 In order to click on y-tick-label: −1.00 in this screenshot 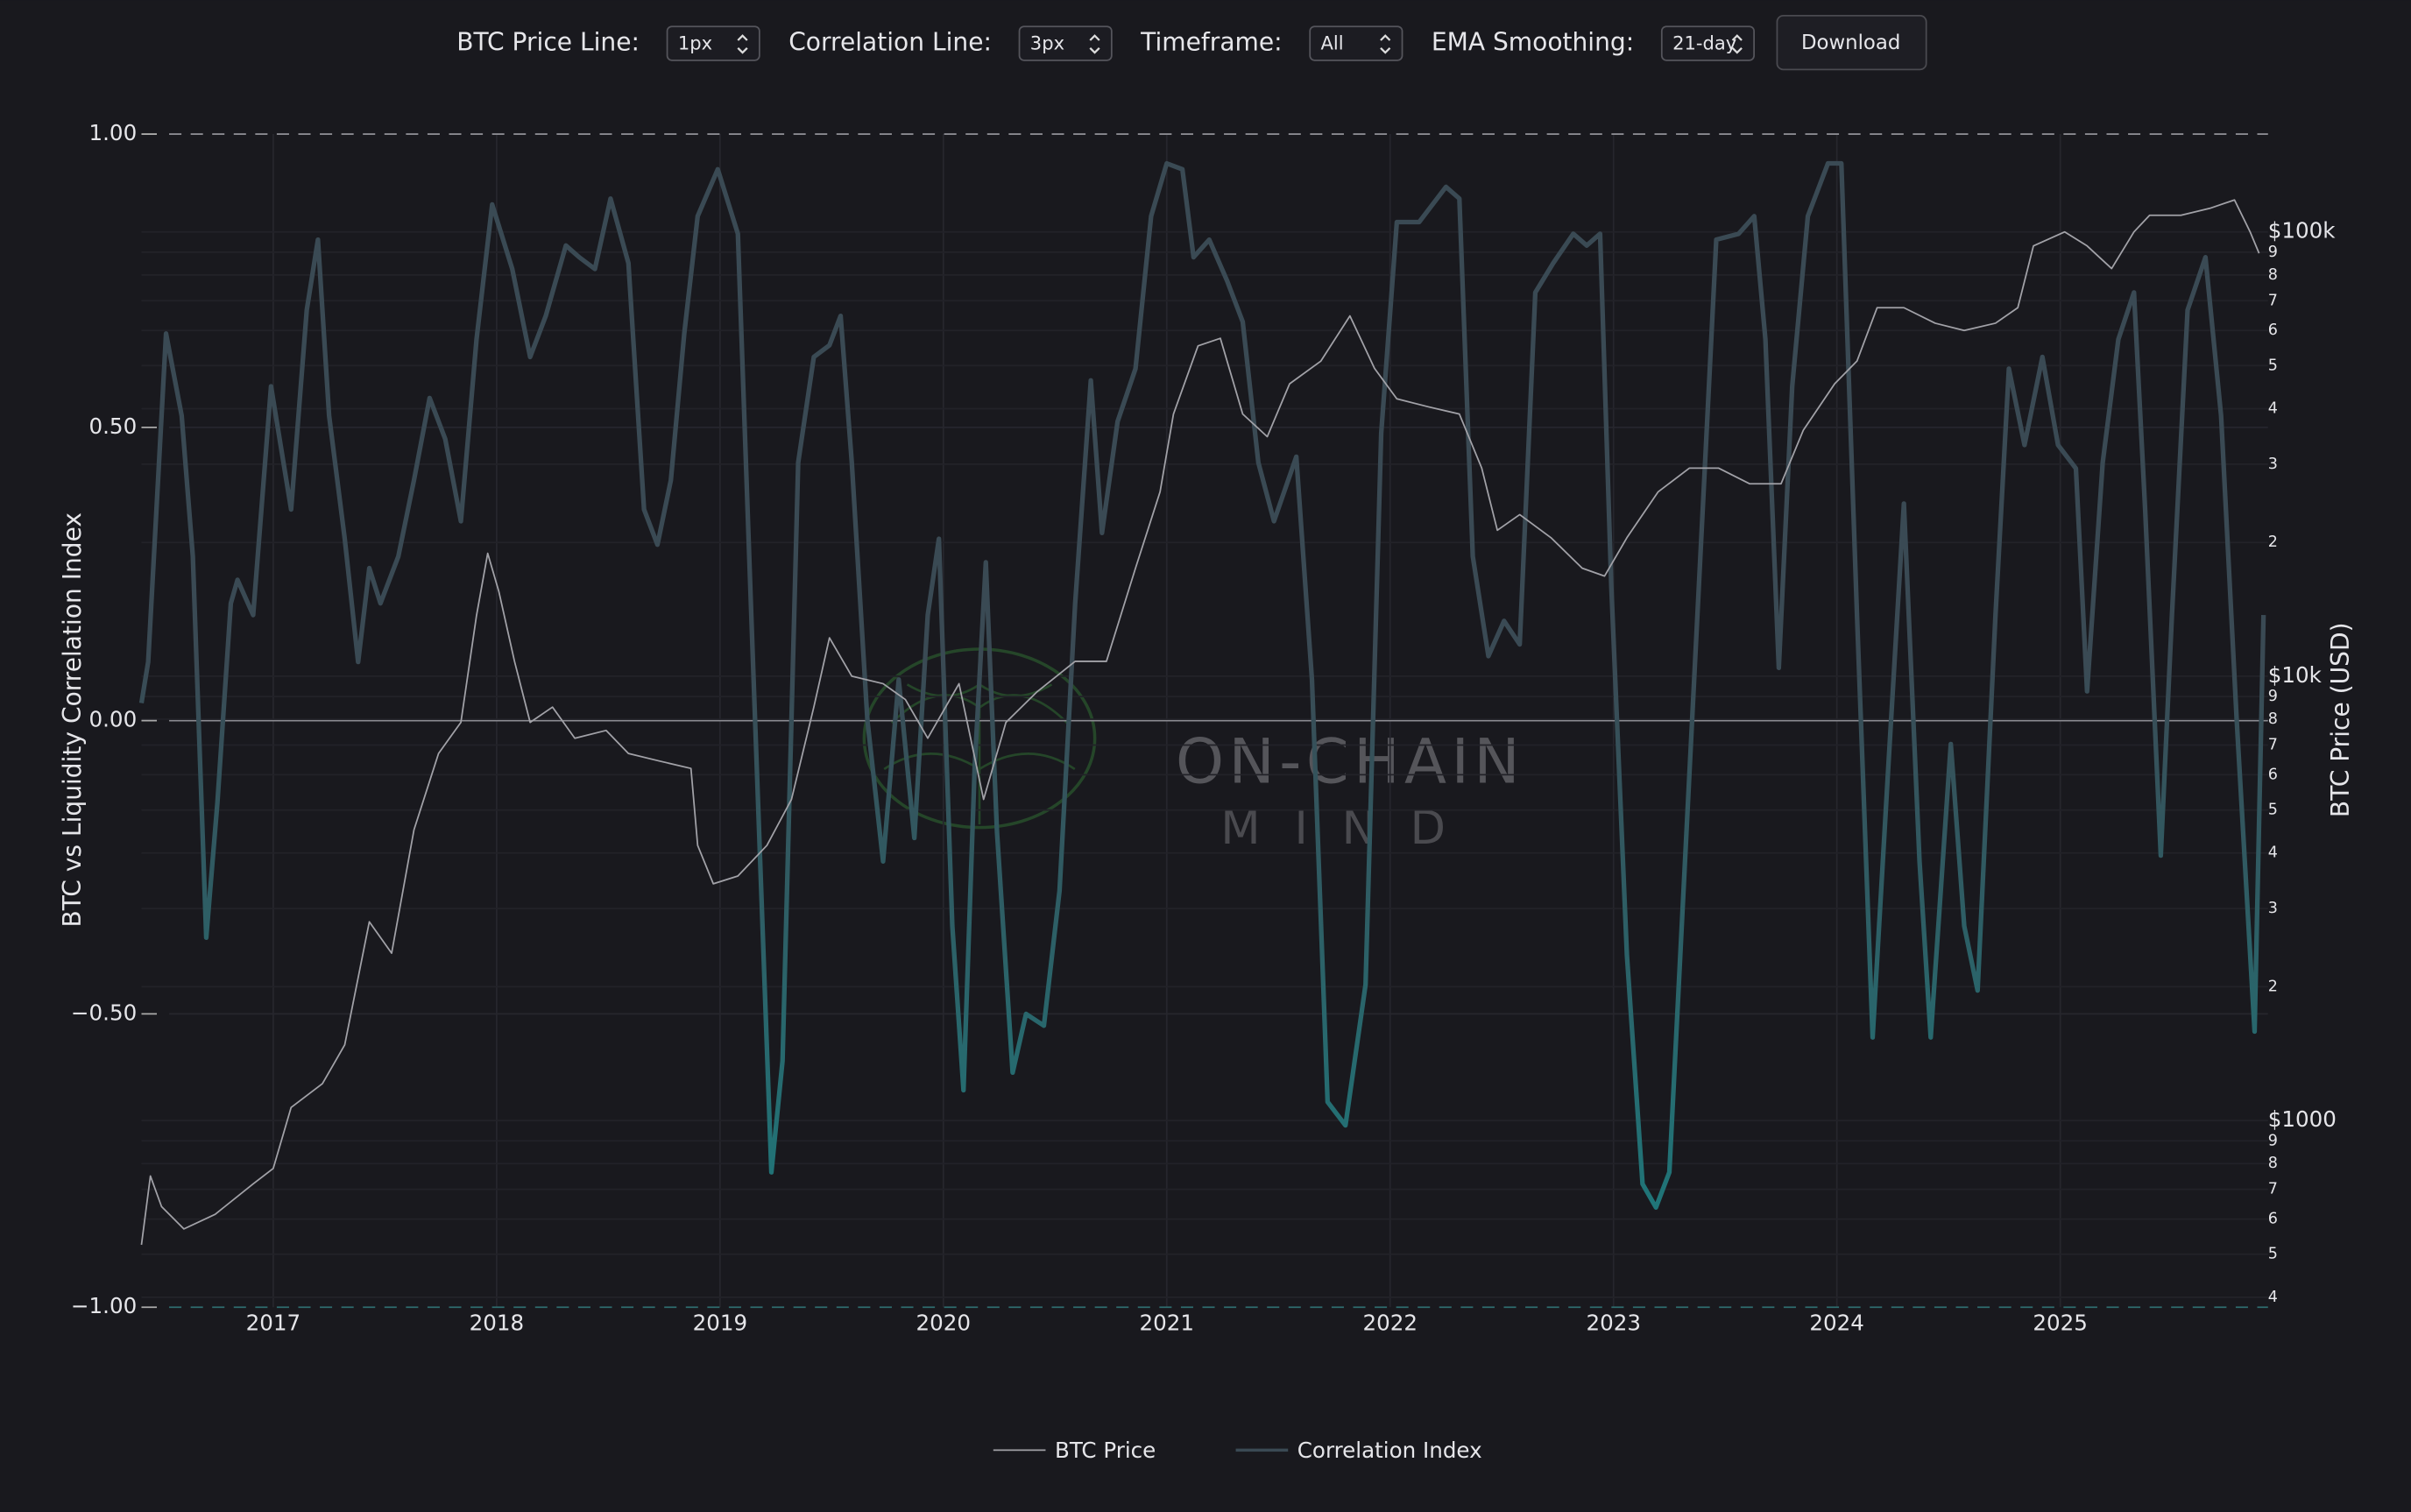, I will do `click(104, 1305)`.